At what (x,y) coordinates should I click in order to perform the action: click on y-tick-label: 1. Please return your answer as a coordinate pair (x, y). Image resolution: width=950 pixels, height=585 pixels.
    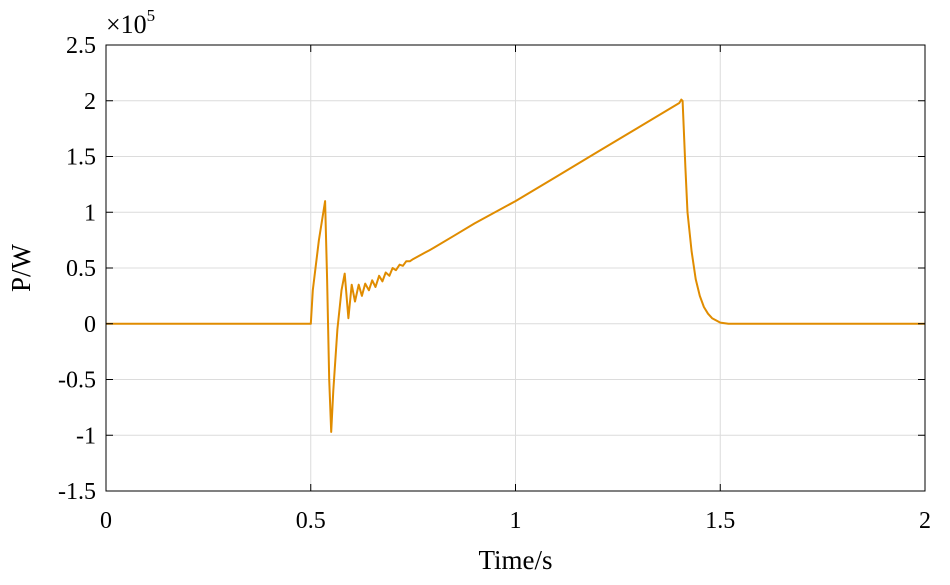
    Looking at the image, I should click on (90, 213).